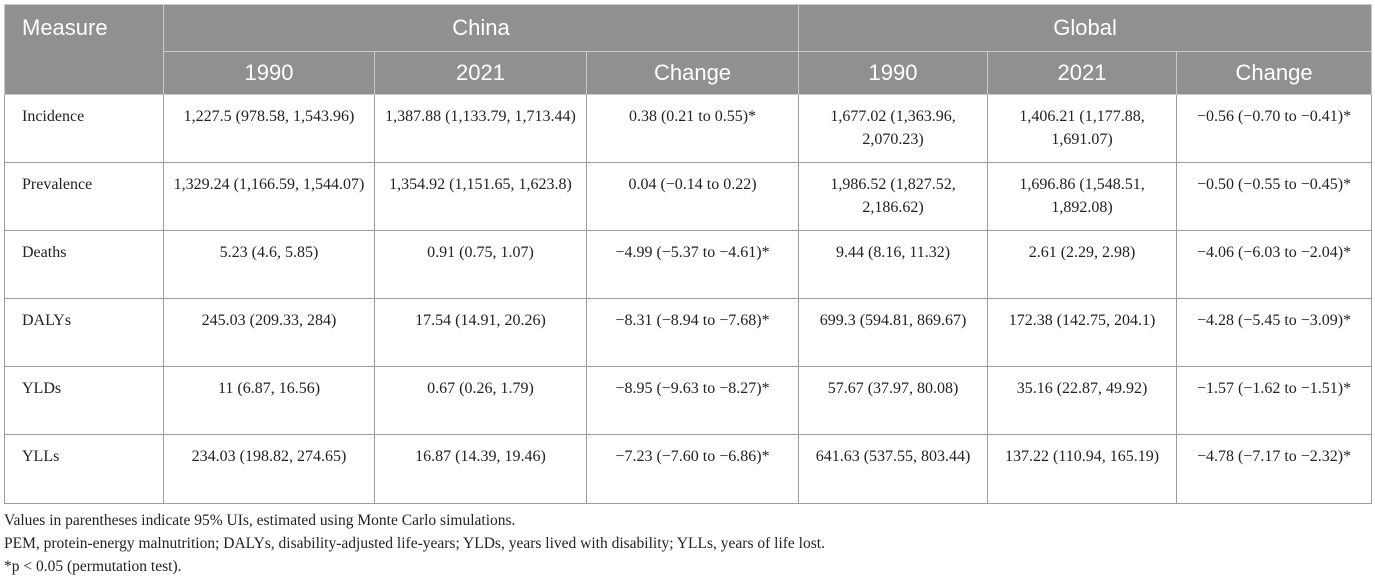 The height and width of the screenshot is (581, 1375). What do you see at coordinates (692, 332) in the screenshot?
I see `table-cell: −8.31 (−8.94 to −7.68)*` at bounding box center [692, 332].